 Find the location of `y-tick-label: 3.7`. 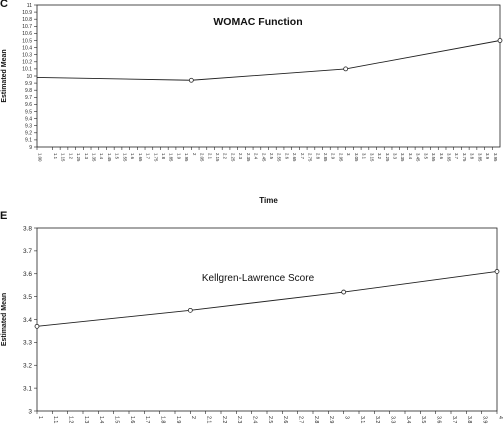

y-tick-label: 3.7 is located at coordinates (27, 251).